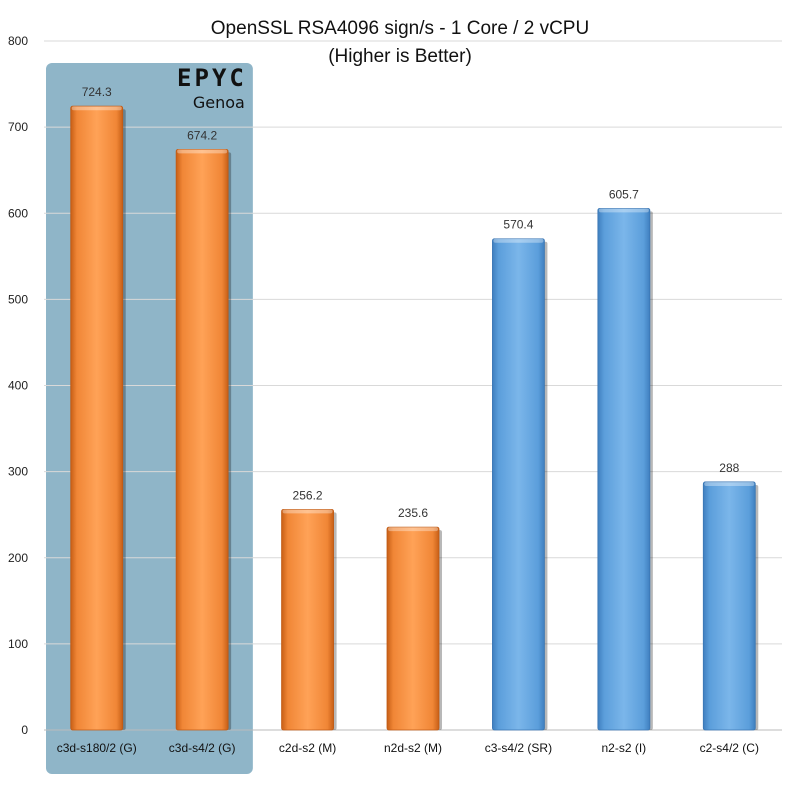 Image resolution: width=800 pixels, height=800 pixels. I want to click on data-label: 256.2, so click(308, 495).